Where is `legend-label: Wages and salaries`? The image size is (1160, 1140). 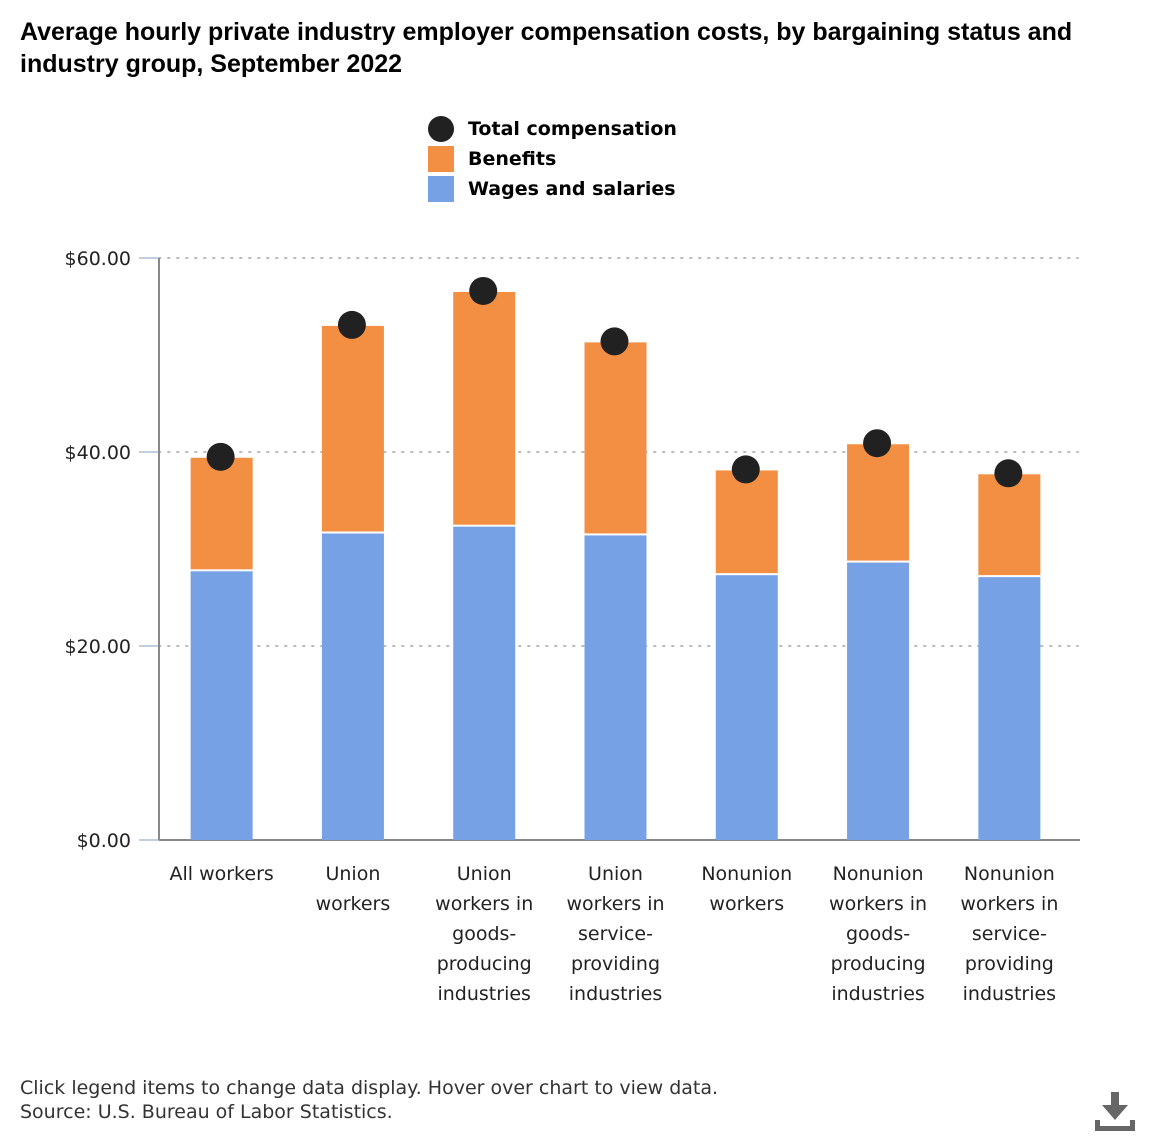 legend-label: Wages and salaries is located at coordinates (572, 189).